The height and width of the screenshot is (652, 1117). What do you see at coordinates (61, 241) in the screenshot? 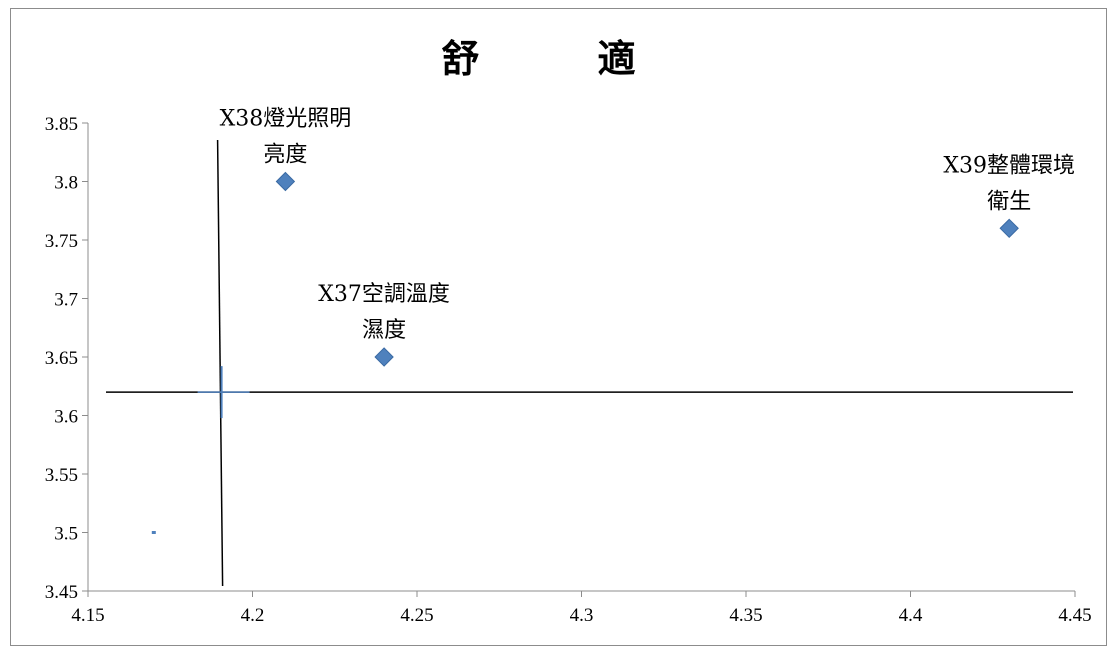
I see `y-tick-label: 3.75` at bounding box center [61, 241].